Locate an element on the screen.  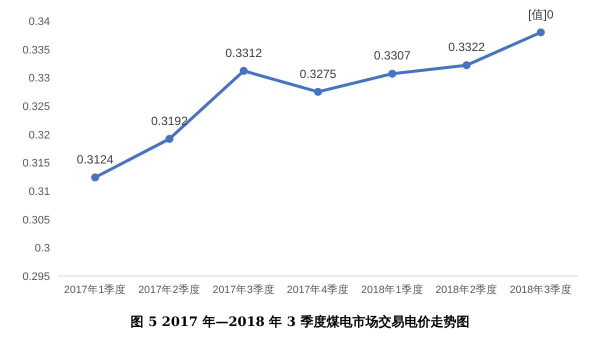
text: 图 5 2017 年—2018 年 3 季度煤电市场交易电价走势图 is located at coordinates (300, 322).